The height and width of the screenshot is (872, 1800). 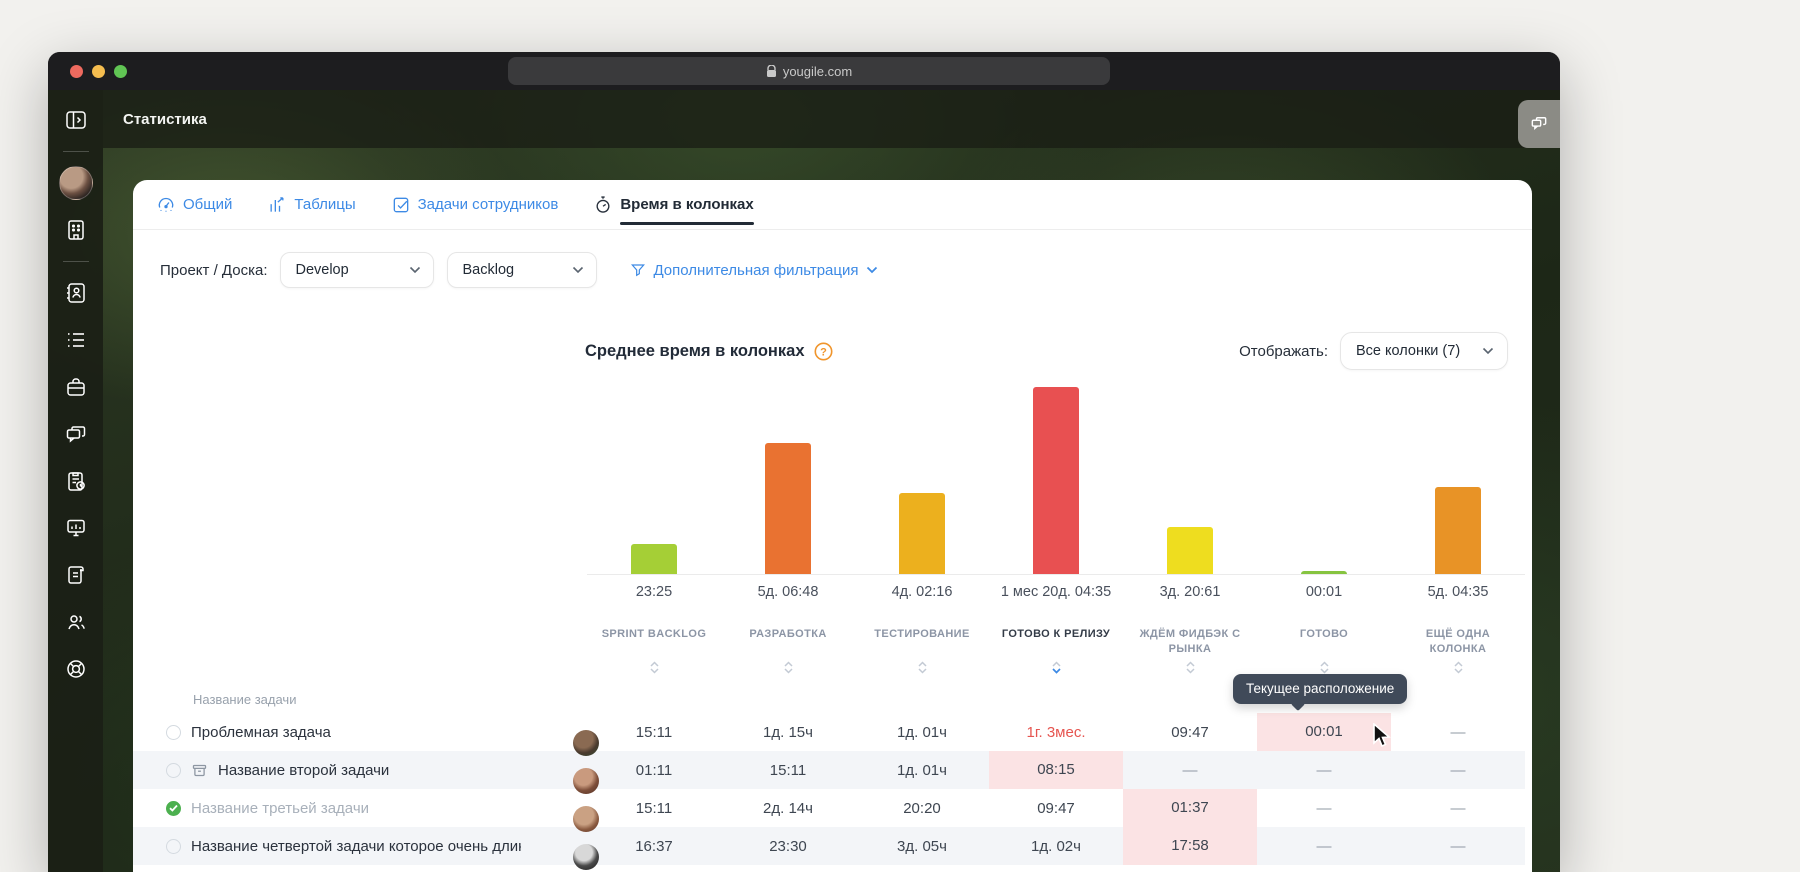 What do you see at coordinates (1382, 735) in the screenshot?
I see `mouse-cursor` at bounding box center [1382, 735].